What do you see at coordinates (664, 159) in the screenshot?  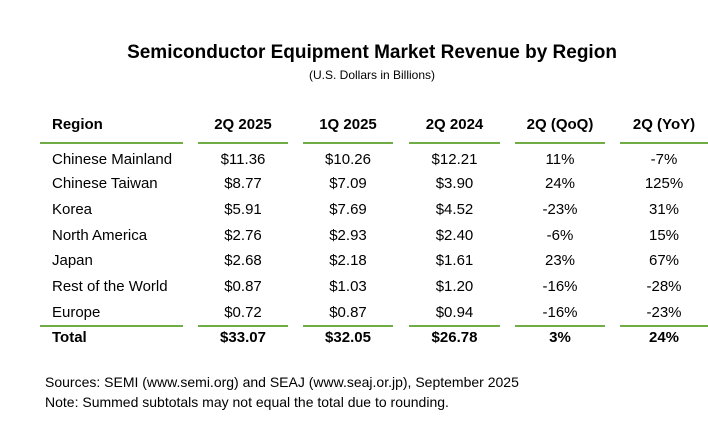 I see `value-cell: -7%` at bounding box center [664, 159].